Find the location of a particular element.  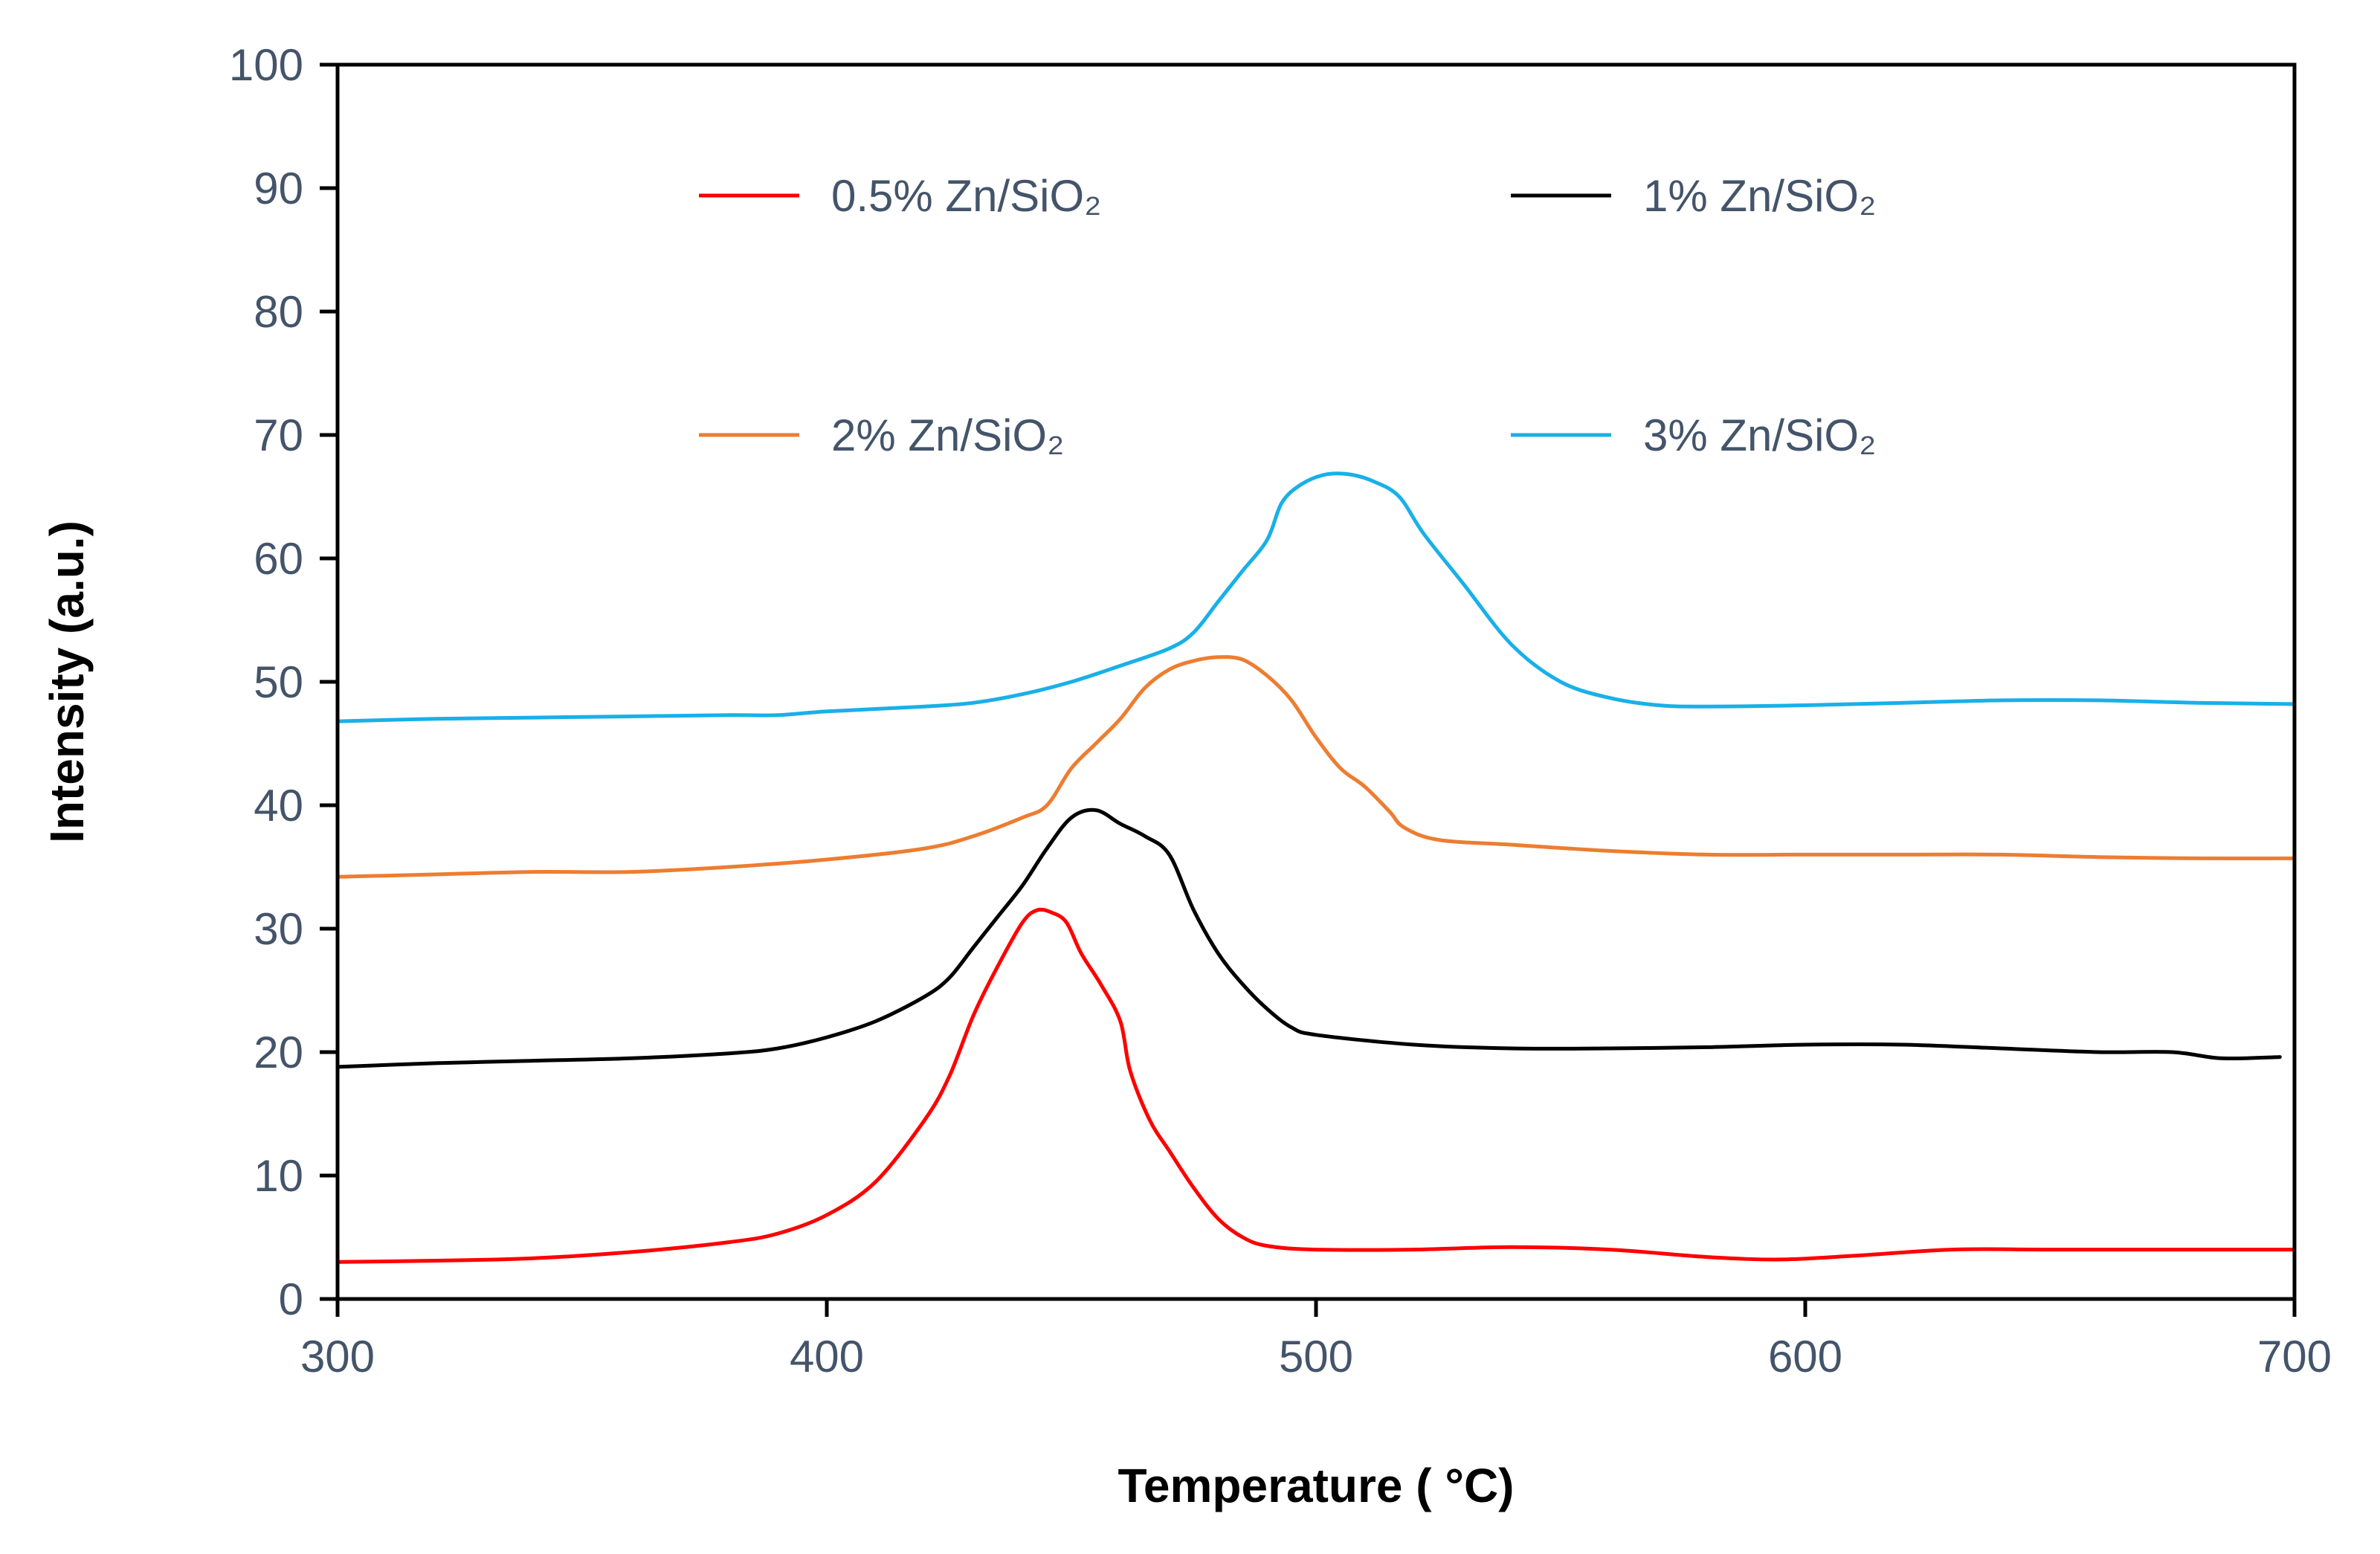

legend-label-3-zn-sio: 3% Zn/SiO₂ is located at coordinates (1759, 435).